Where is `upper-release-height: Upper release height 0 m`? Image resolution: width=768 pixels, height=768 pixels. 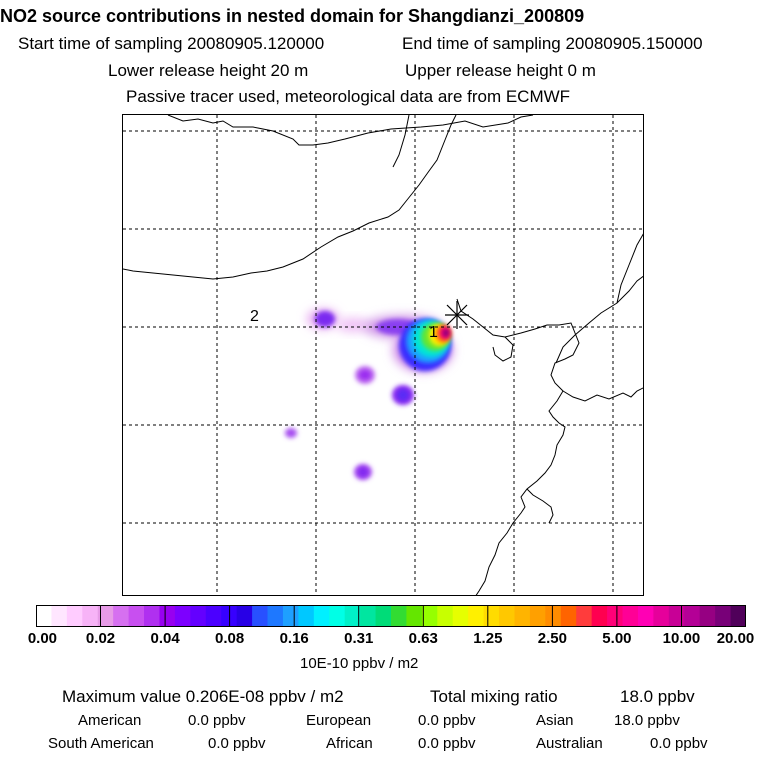
upper-release-height: Upper release height 0 m is located at coordinates (500, 70).